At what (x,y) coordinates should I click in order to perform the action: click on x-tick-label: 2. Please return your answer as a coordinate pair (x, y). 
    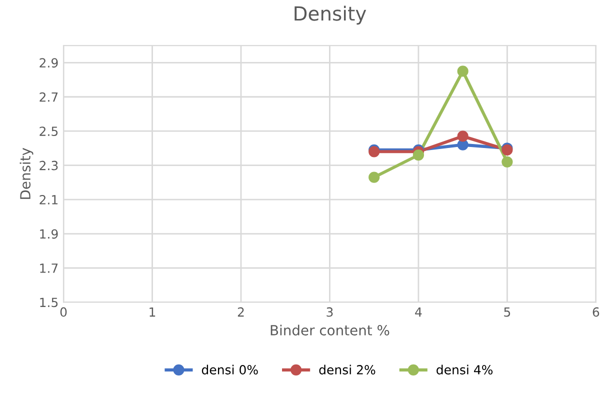
    Looking at the image, I should click on (241, 312).